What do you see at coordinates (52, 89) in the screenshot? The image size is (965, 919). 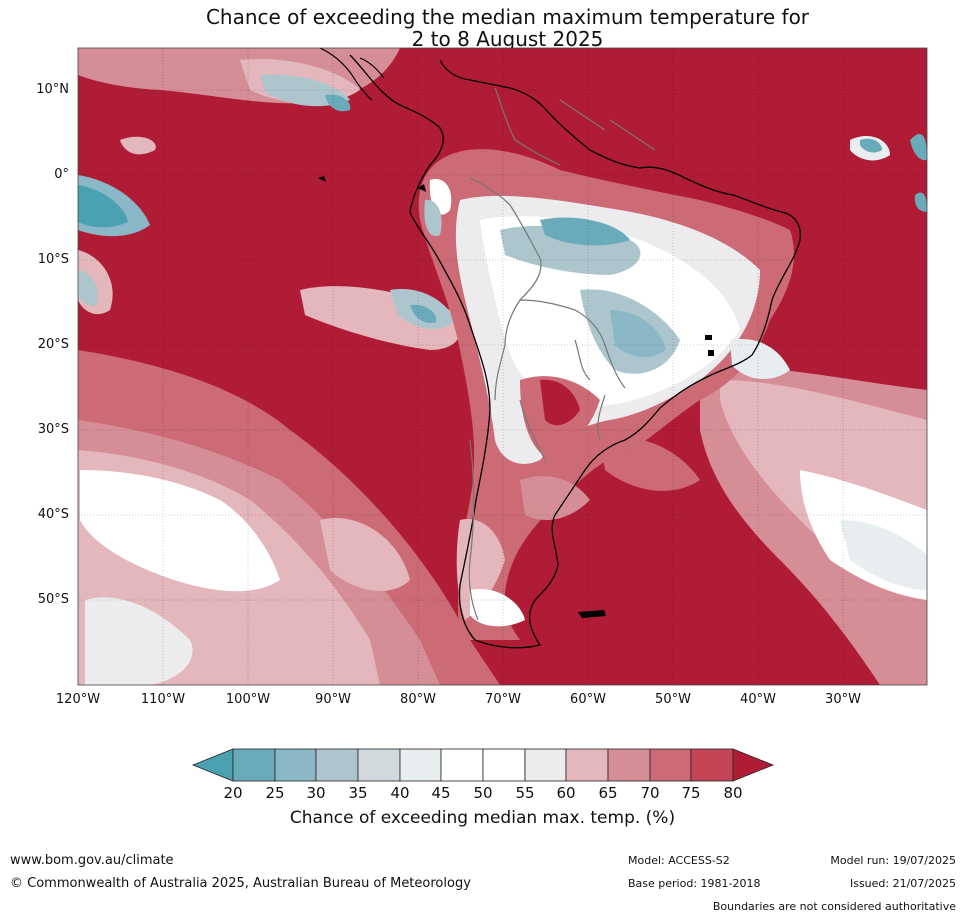 I see `lat-label-10n: 10°N` at bounding box center [52, 89].